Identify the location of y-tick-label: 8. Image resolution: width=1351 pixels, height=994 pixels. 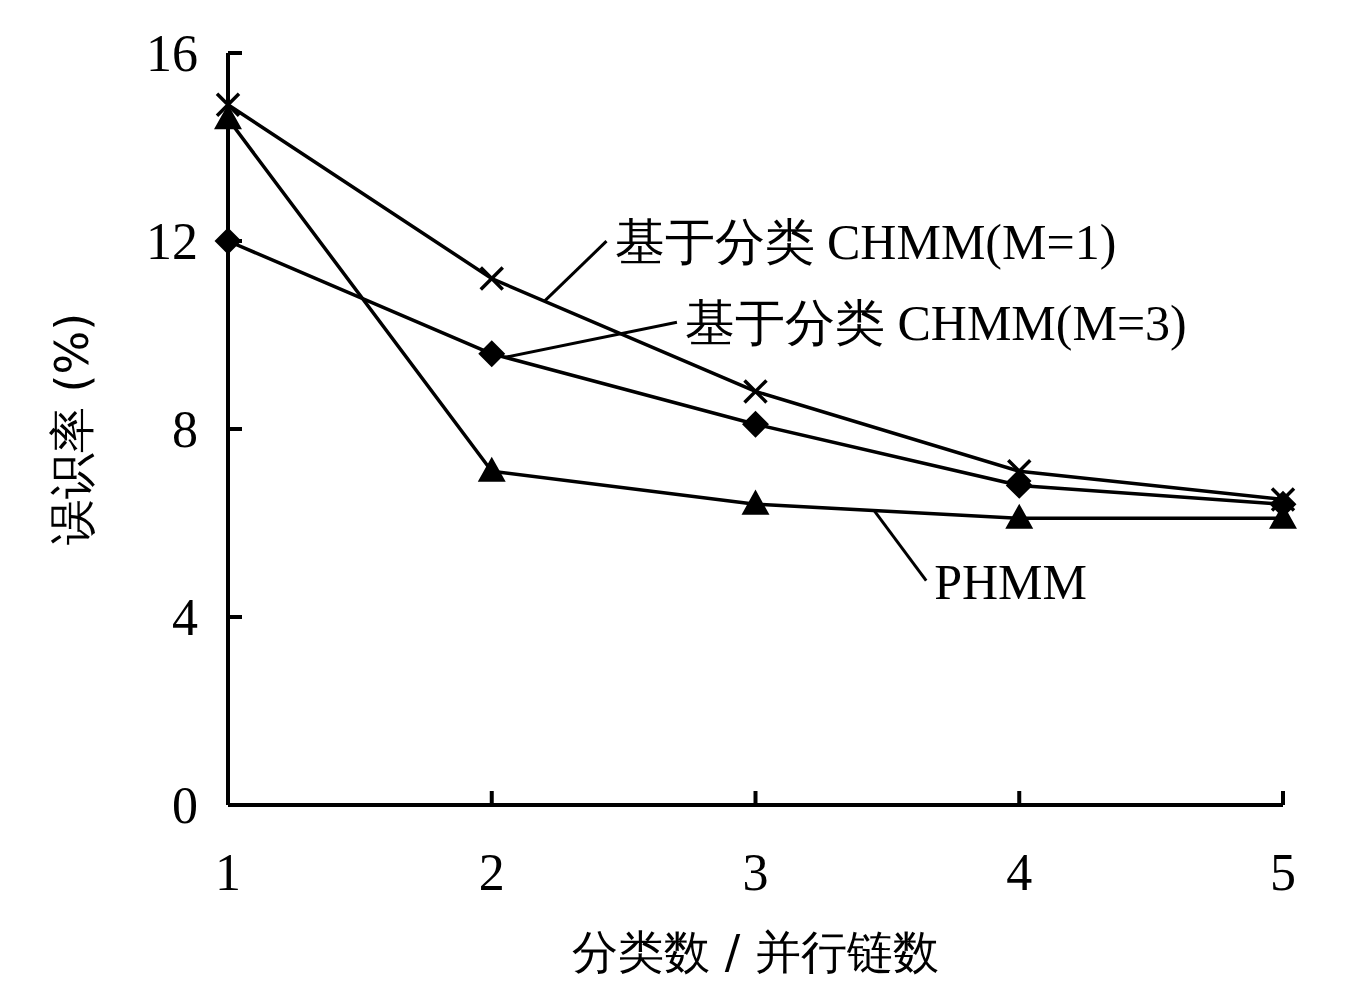
(185, 429).